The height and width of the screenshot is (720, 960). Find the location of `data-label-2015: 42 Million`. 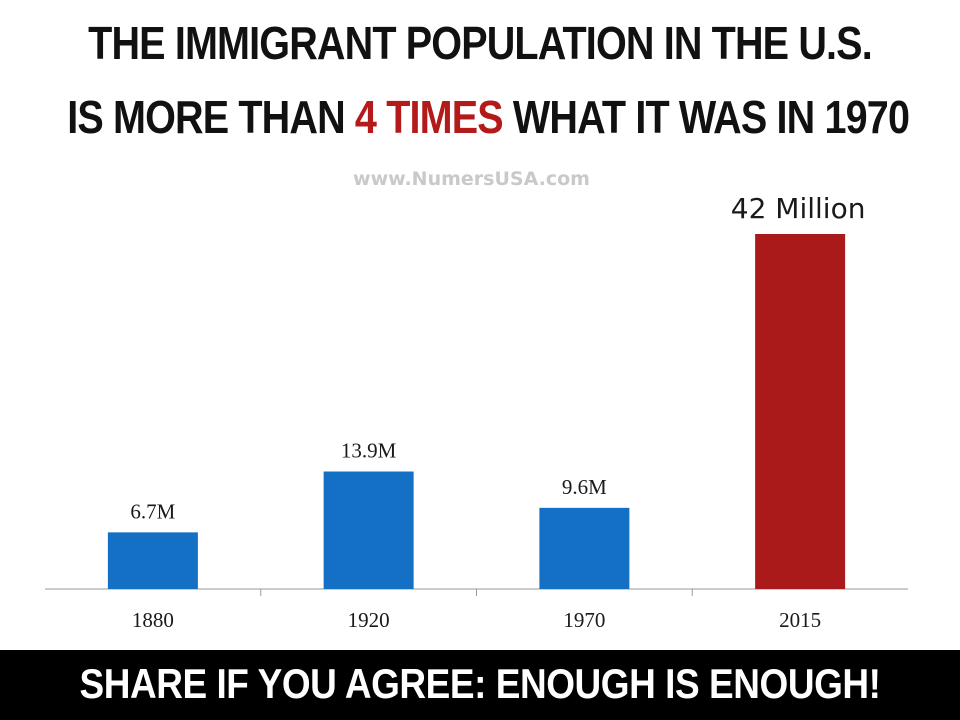

data-label-2015: 42 Million is located at coordinates (798, 208).